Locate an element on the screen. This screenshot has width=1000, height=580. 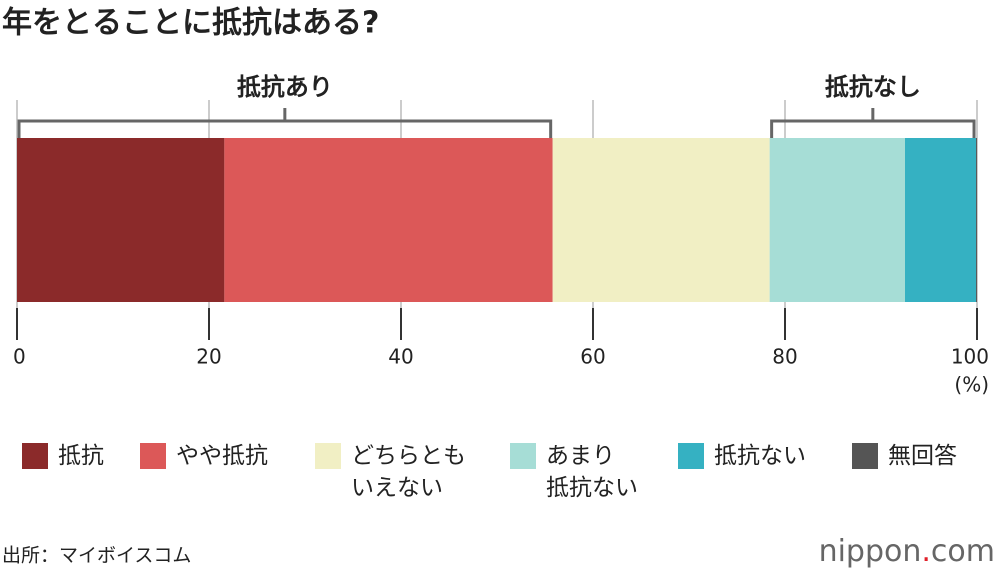
legend-item: 無回答 is located at coordinates (904, 456).